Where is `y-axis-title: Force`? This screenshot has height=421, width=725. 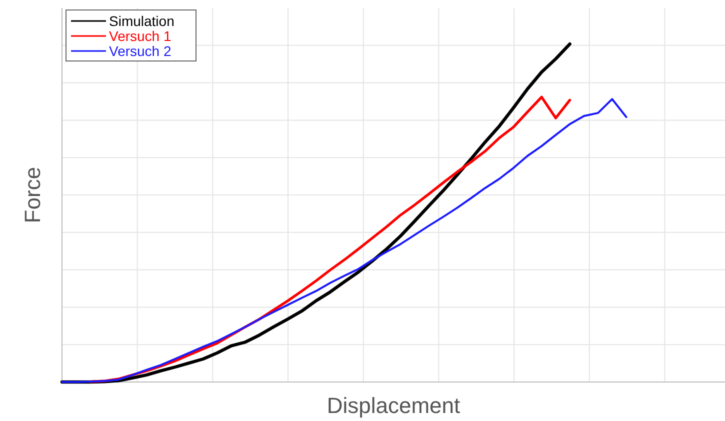
y-axis-title: Force is located at coordinates (32, 195).